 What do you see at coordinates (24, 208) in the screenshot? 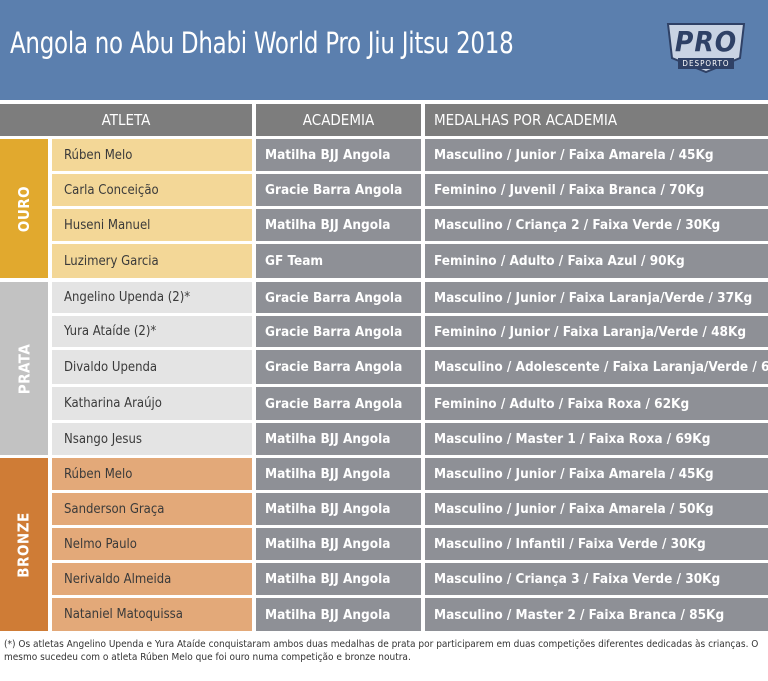
I see `group-label-ouro: OURO` at bounding box center [24, 208].